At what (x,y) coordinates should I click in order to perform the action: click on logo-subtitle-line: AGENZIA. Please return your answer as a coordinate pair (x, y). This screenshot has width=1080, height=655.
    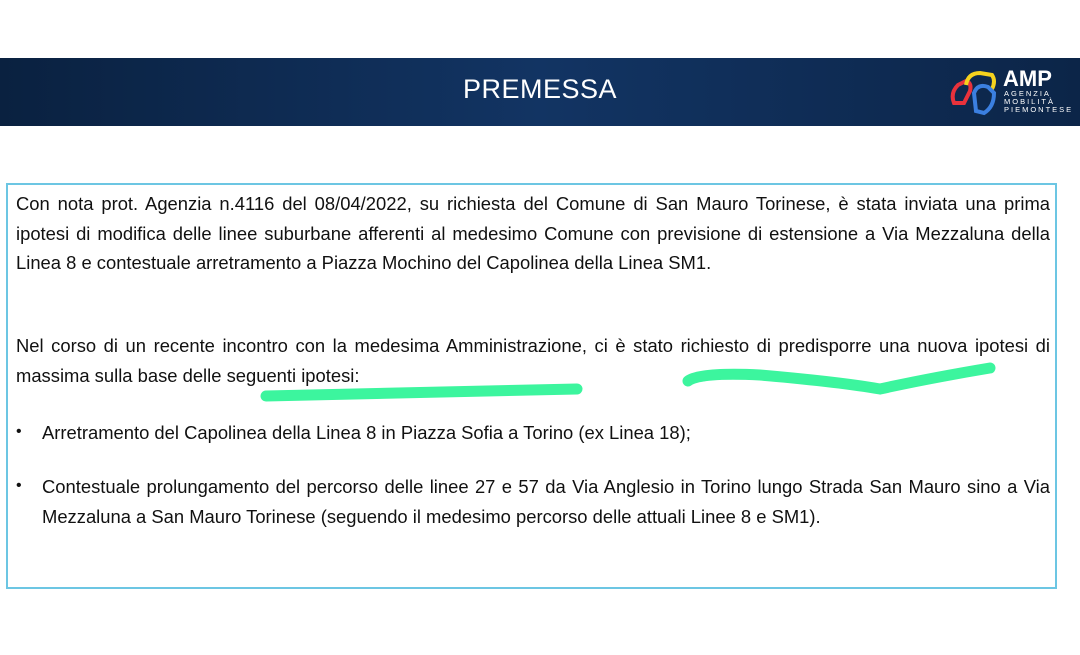
    Looking at the image, I should click on (1027, 93).